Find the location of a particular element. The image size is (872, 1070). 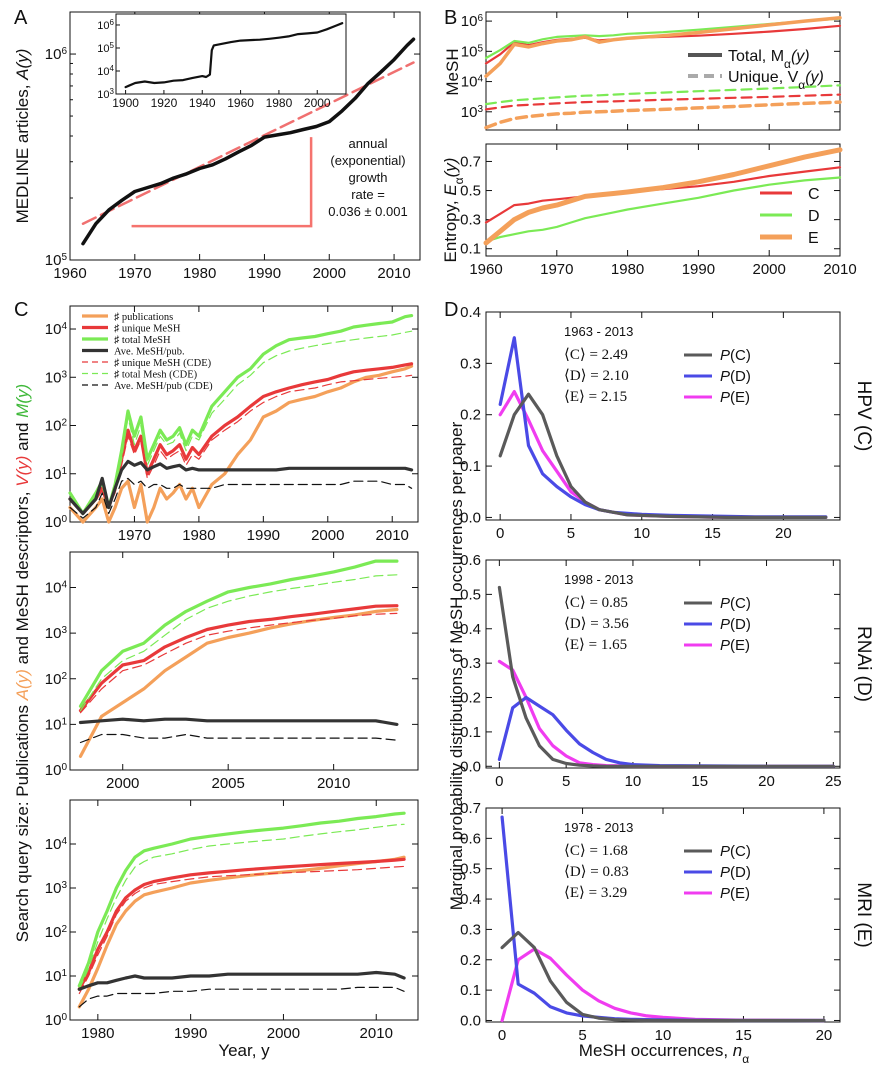

y-tick-label: 0.5 is located at coordinates (470, 869).